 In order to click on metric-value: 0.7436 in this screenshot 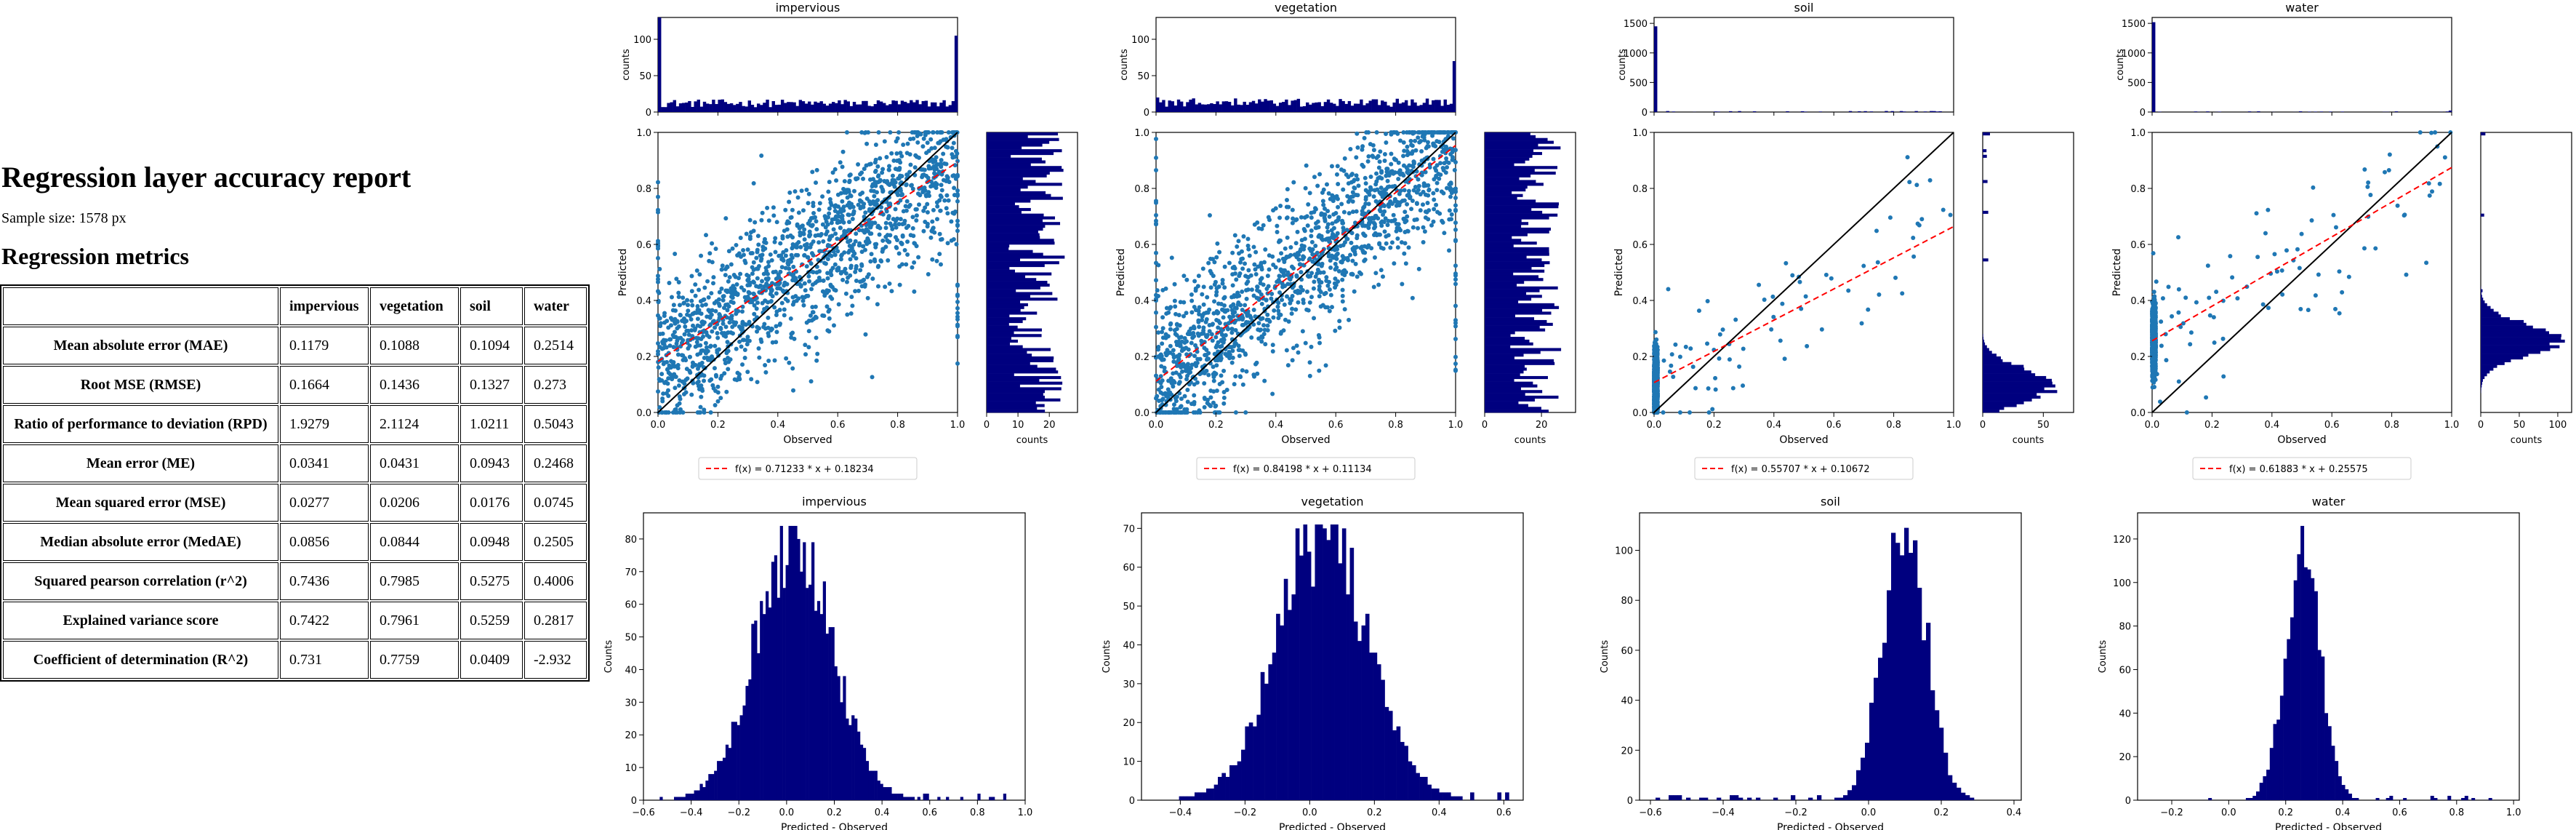, I will do `click(325, 581)`.